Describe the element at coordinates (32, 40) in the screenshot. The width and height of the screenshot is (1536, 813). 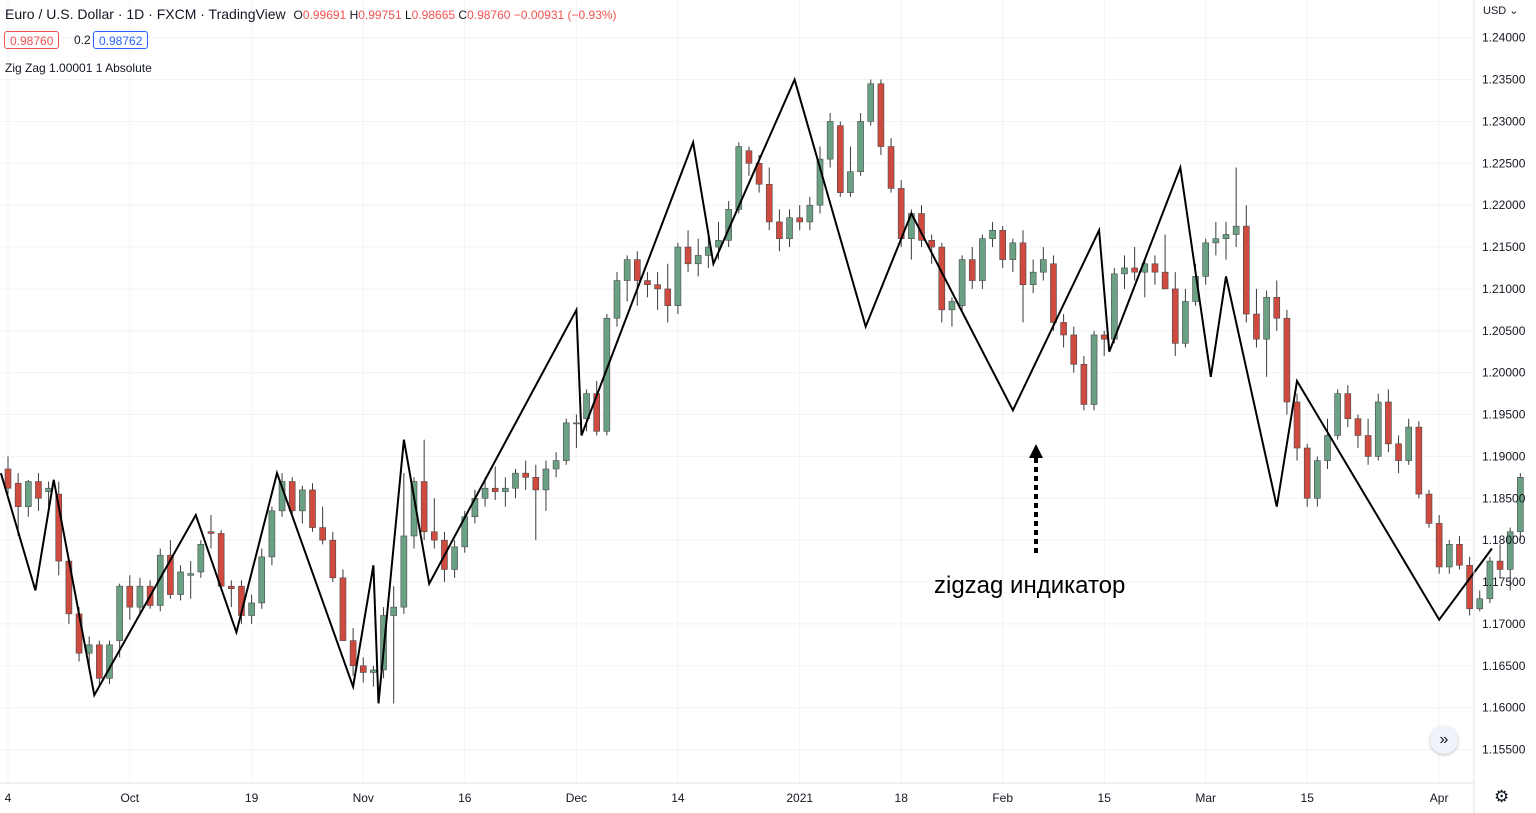
I see `sell-price-button: 0.98760` at that location.